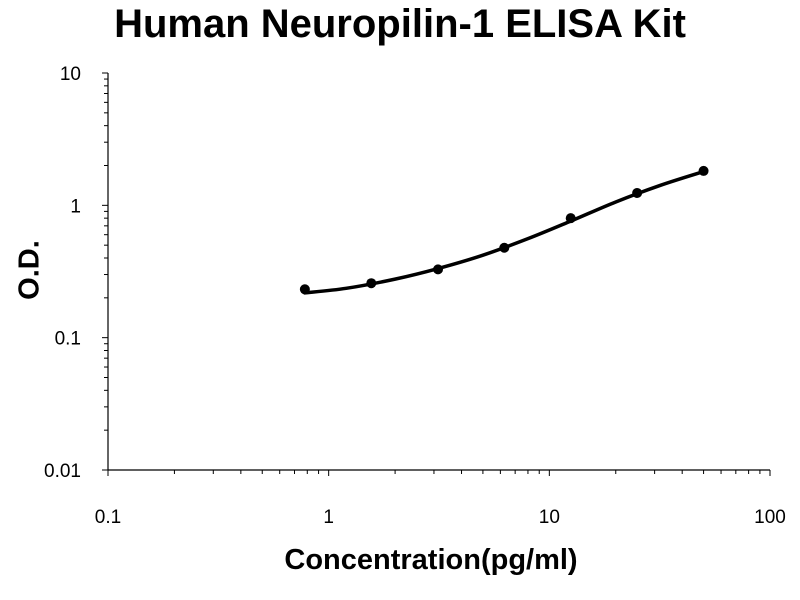 This screenshot has height=600, width=800. Describe the element at coordinates (328, 517) in the screenshot. I see `x-tick-label: 1` at that location.